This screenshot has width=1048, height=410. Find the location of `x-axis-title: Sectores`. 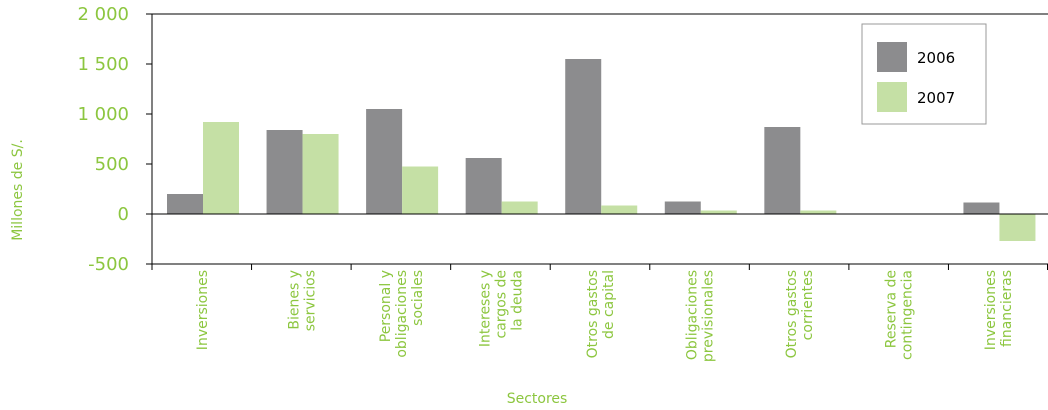

x-axis-title: Sectores is located at coordinates (537, 399).